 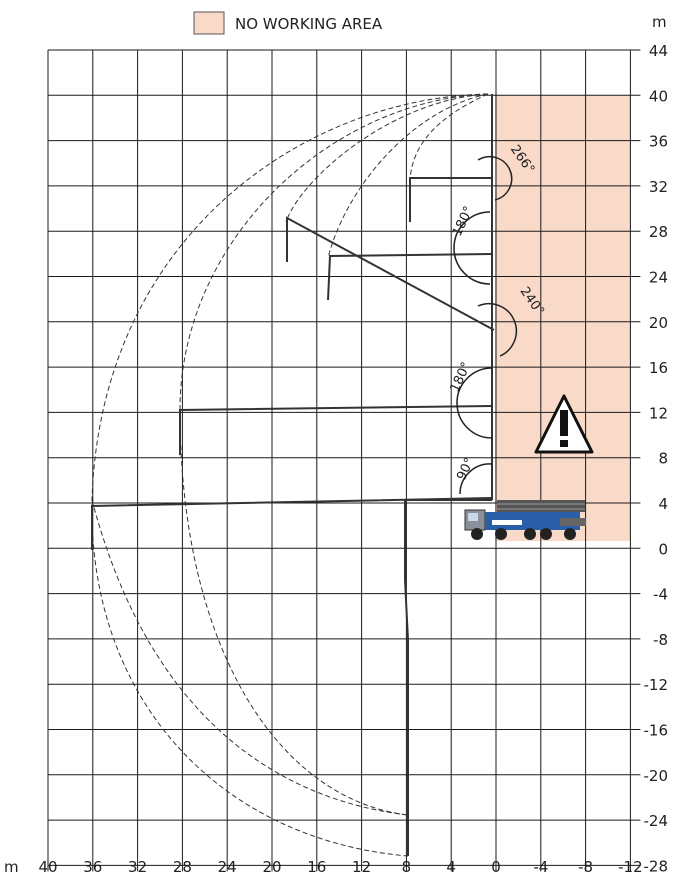 What do you see at coordinates (659, 22) in the screenshot?
I see `y-unit-label: m` at bounding box center [659, 22].